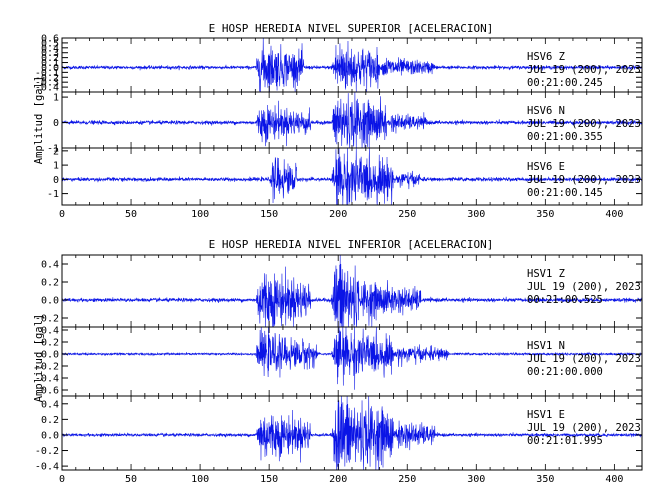  Describe the element at coordinates (546, 274) in the screenshot. I see `trace-annotation-line: HSV1 Z` at that location.